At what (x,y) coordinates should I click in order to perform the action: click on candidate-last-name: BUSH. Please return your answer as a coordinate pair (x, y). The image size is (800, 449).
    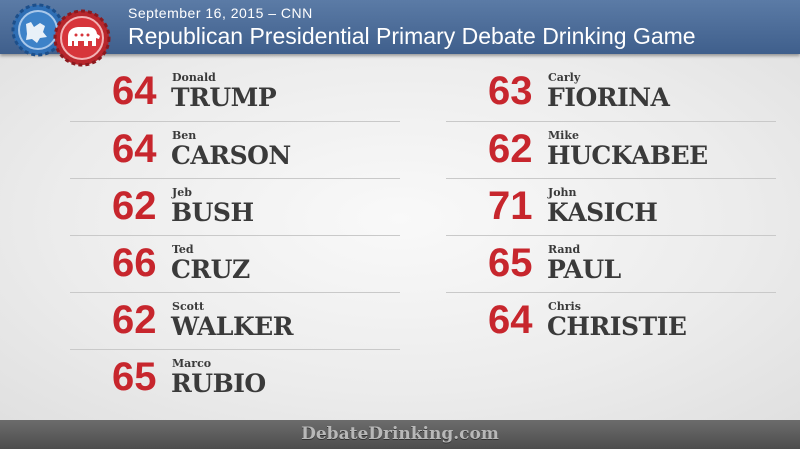
    Looking at the image, I should click on (212, 212).